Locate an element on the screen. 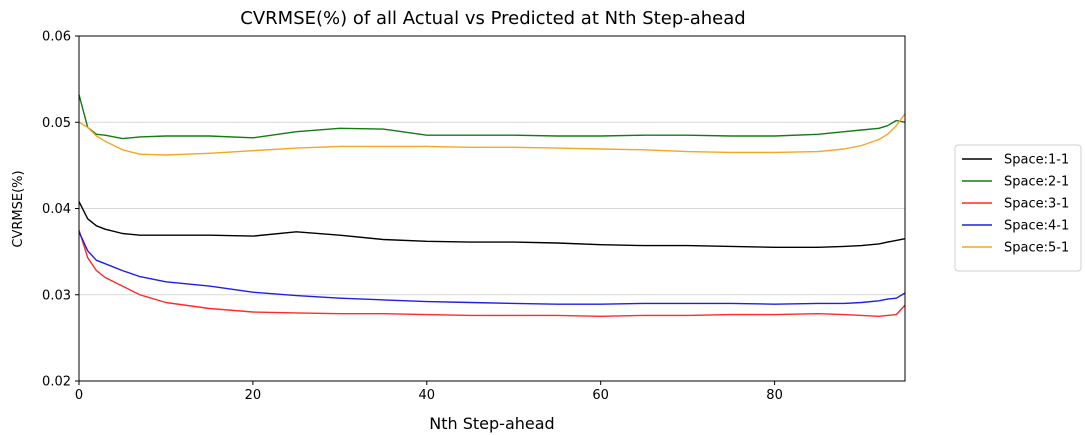 Image resolution: width=1085 pixels, height=435 pixels. x-axis-ticks: 0 20 40 60 80 is located at coordinates (429, 392).